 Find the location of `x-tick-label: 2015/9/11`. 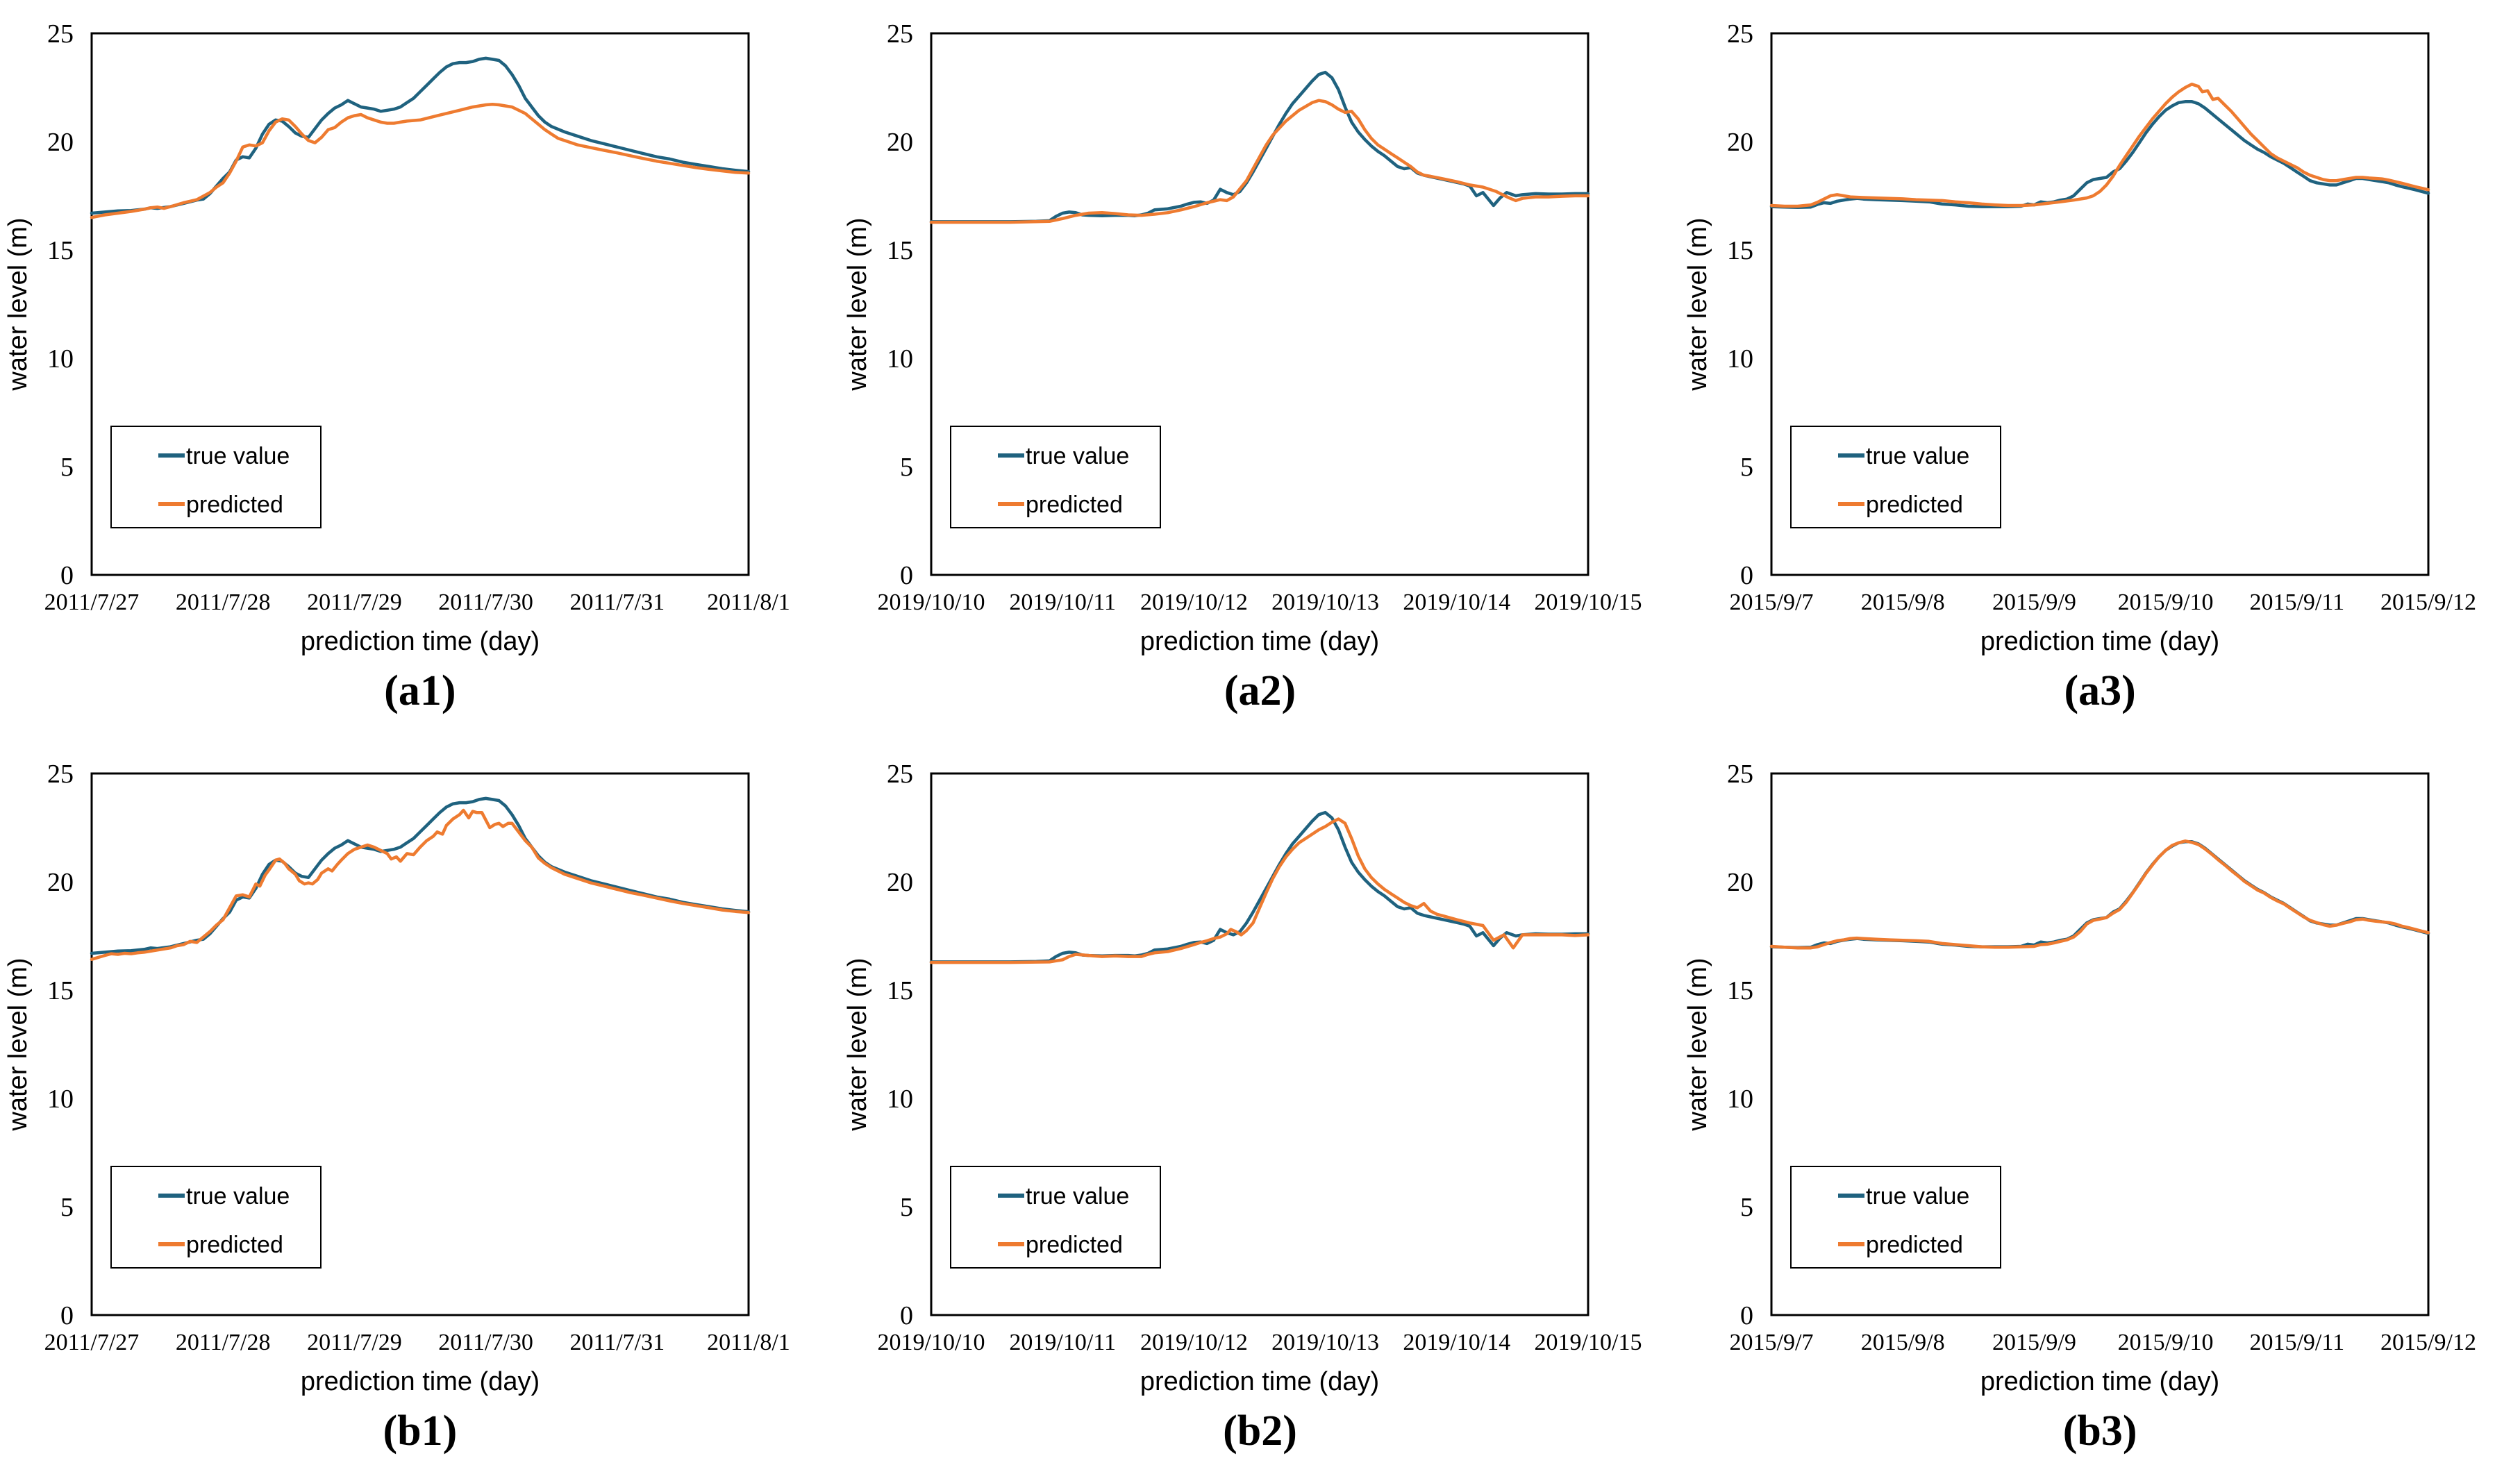

x-tick-label: 2015/9/11 is located at coordinates (2297, 602).